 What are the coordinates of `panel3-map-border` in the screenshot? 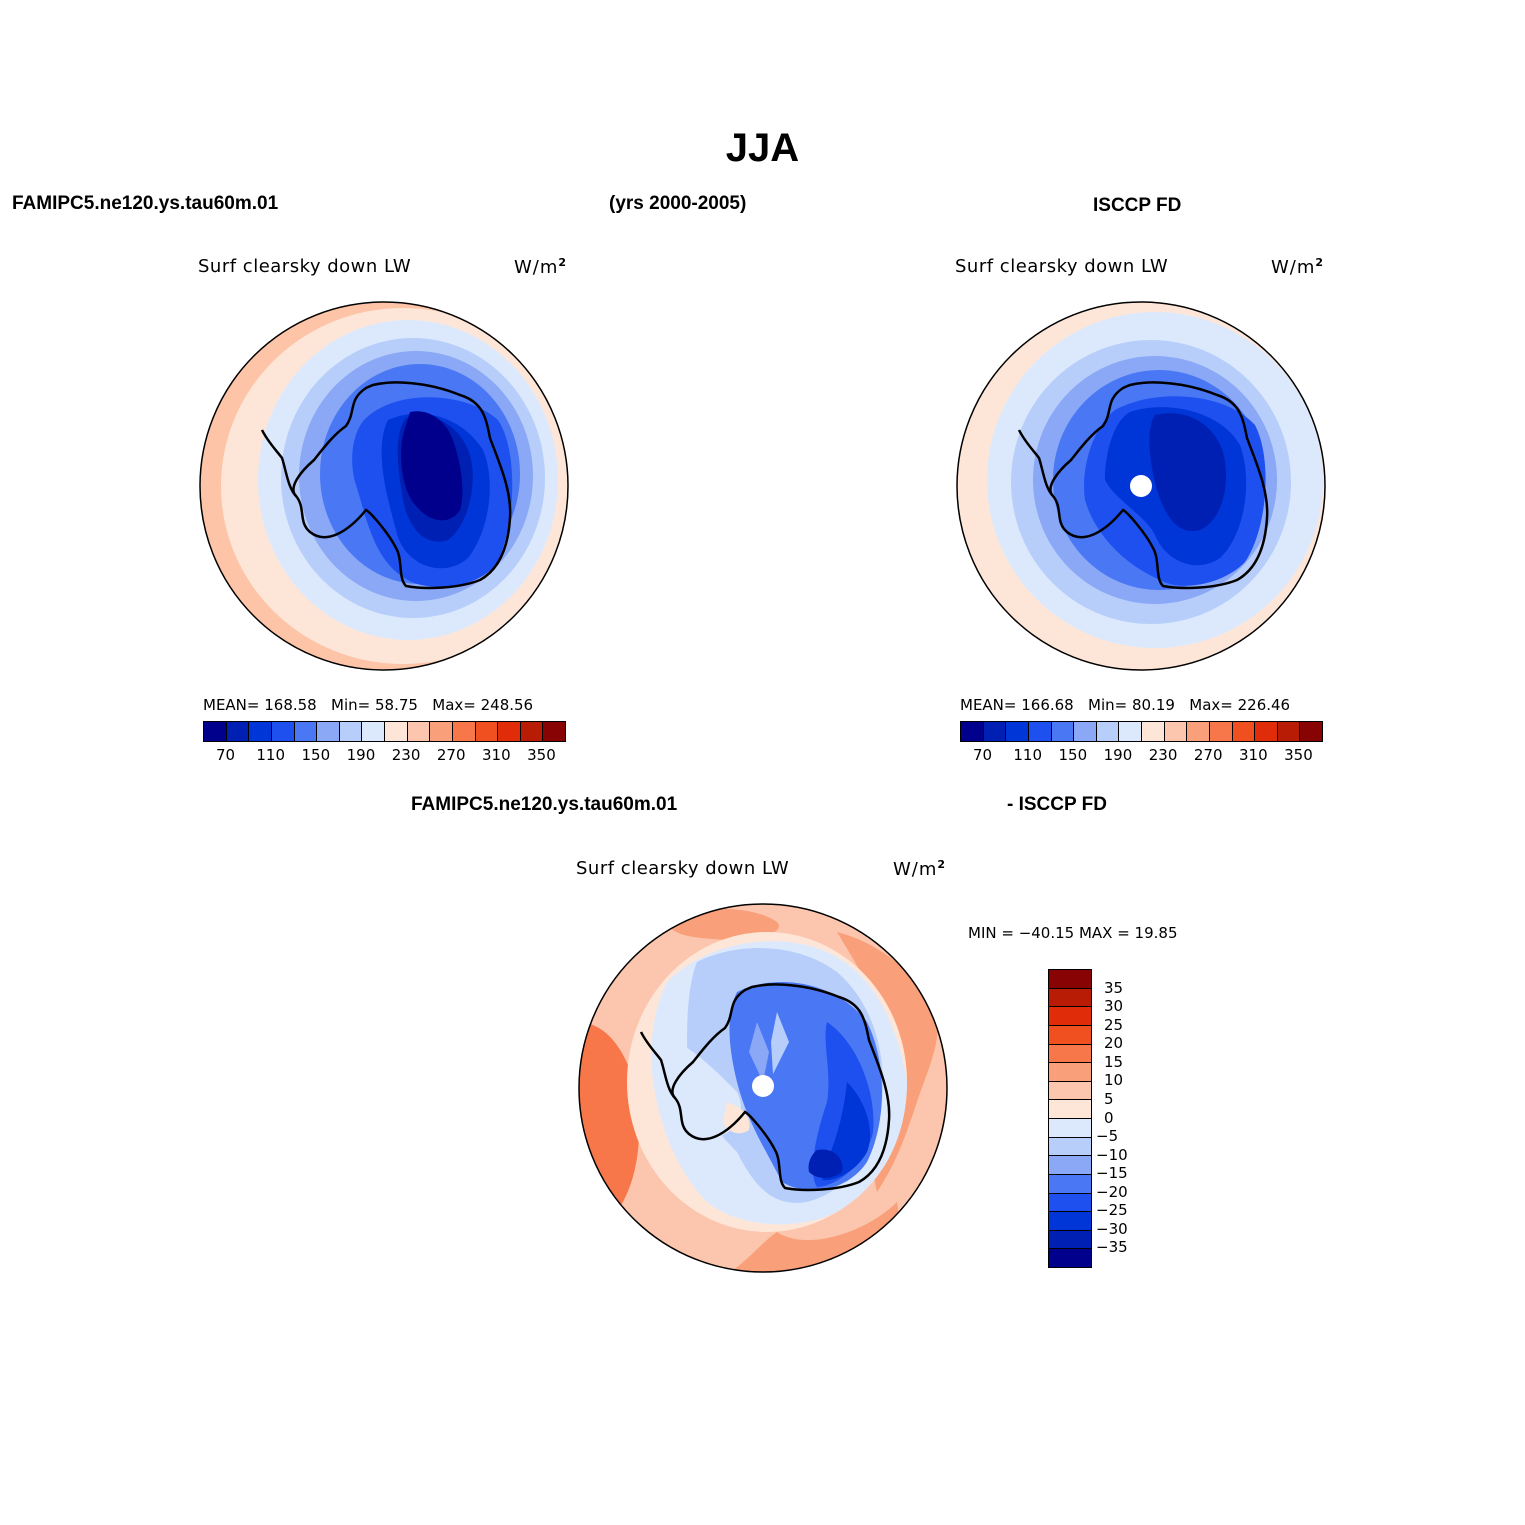 It's located at (763, 1088).